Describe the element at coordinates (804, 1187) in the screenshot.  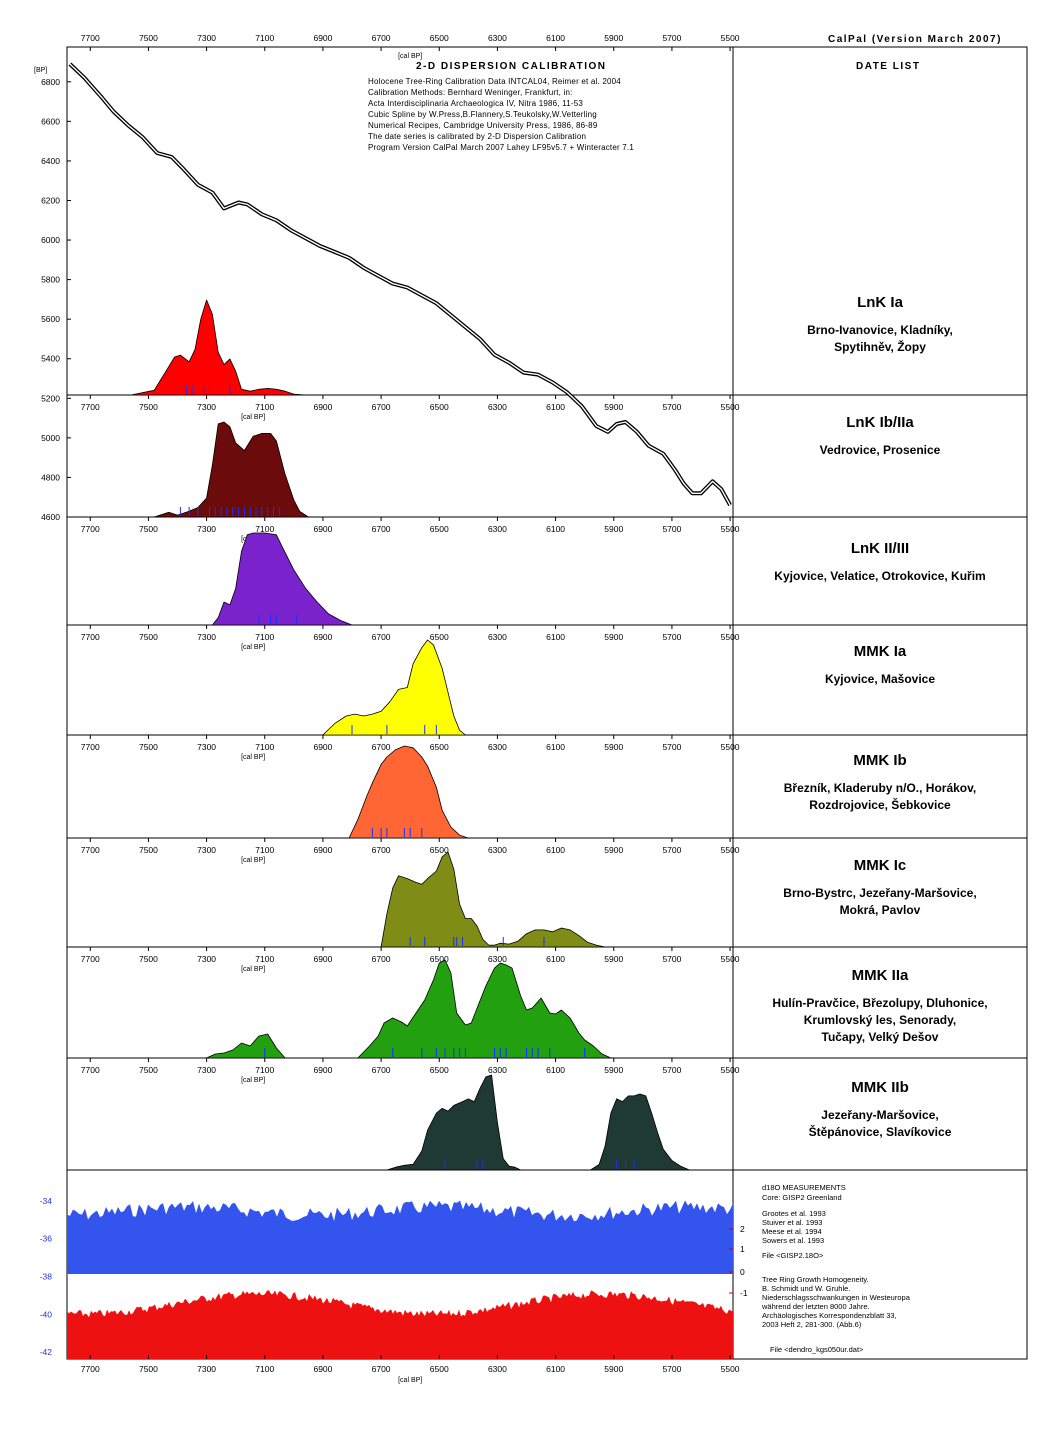
I see `d18o-title: d18O MEASUREMENTS` at that location.